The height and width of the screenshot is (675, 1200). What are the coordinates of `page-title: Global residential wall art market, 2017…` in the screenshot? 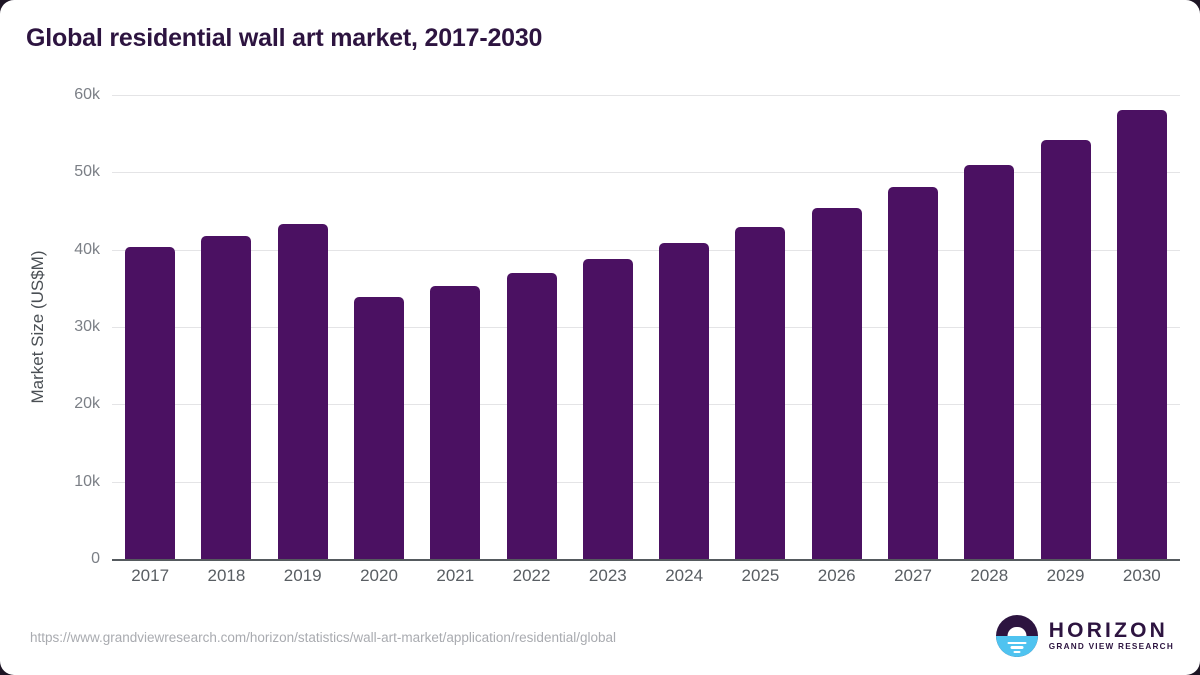 It's located at (284, 38).